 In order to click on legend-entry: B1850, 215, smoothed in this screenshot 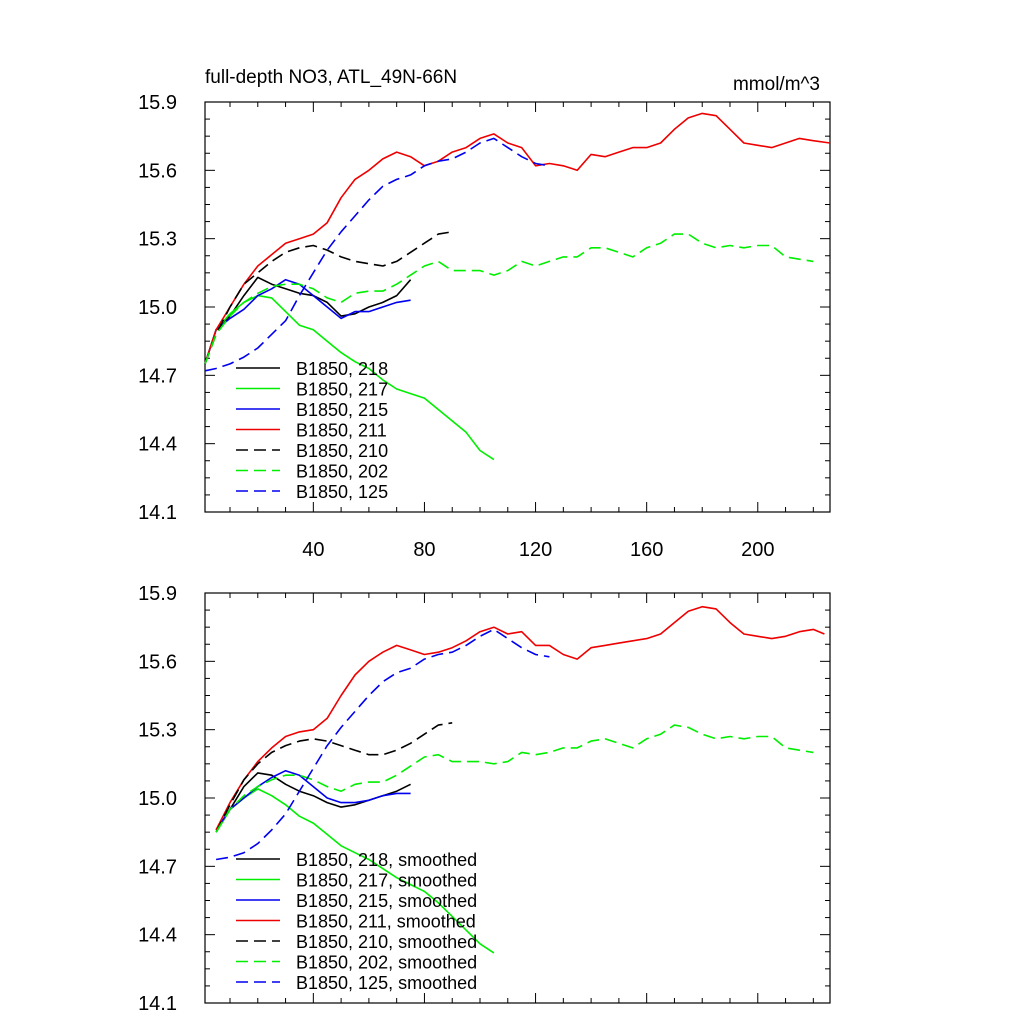, I will do `click(386, 901)`.